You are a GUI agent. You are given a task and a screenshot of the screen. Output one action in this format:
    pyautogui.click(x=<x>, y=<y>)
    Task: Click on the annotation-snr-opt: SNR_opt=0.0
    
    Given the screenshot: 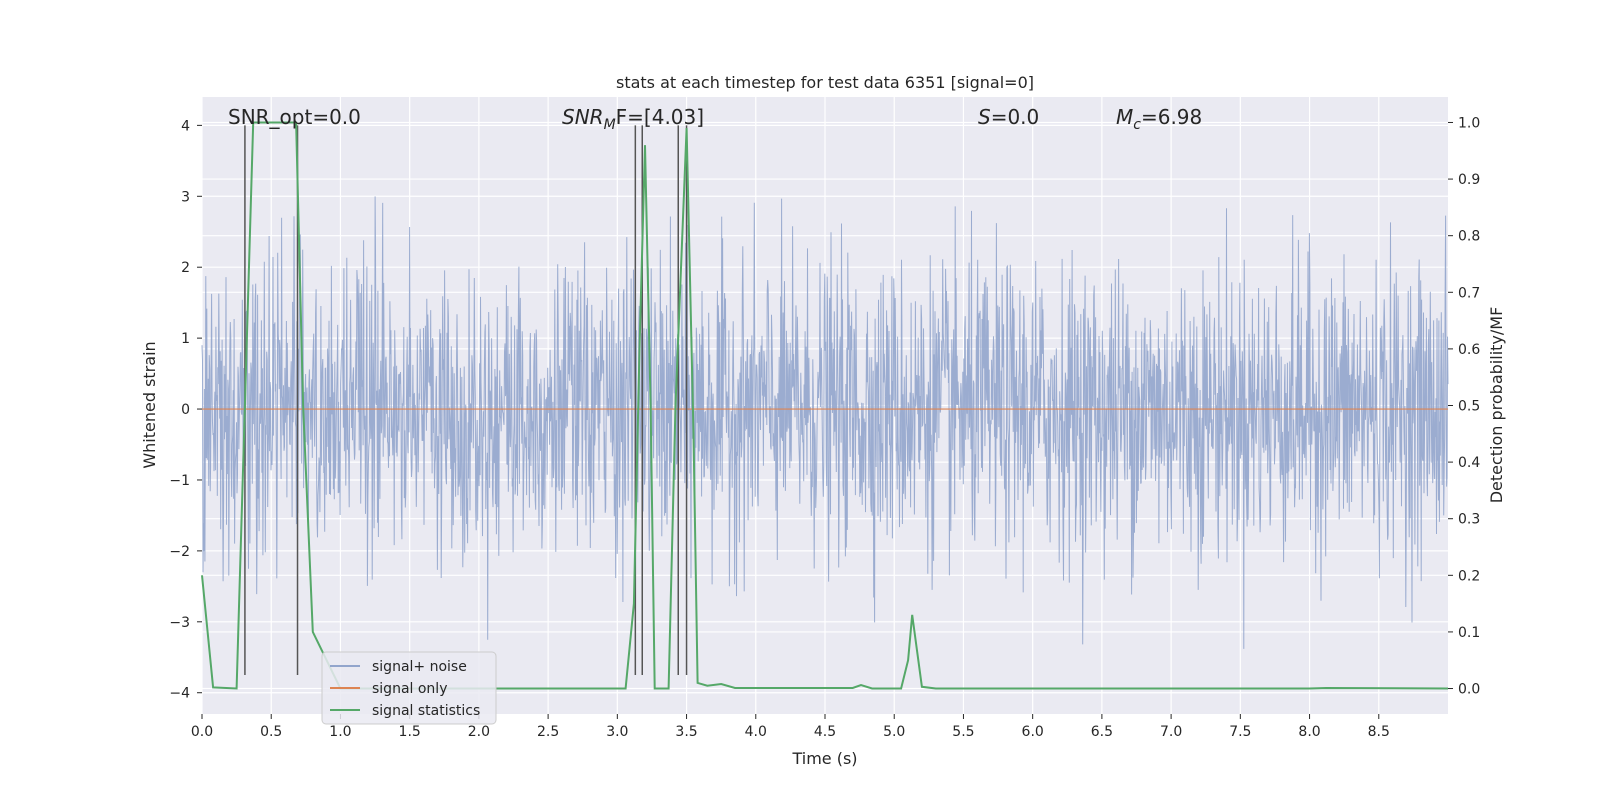 What is the action you would take?
    pyautogui.click(x=294, y=117)
    